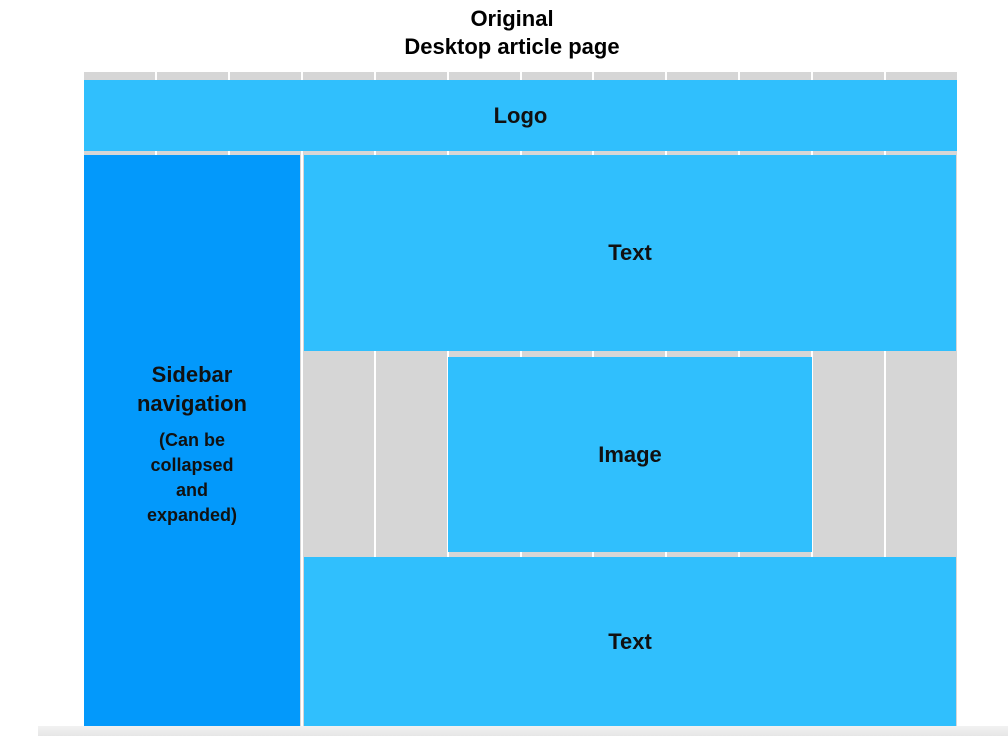  I want to click on text-label-top: Text, so click(630, 252).